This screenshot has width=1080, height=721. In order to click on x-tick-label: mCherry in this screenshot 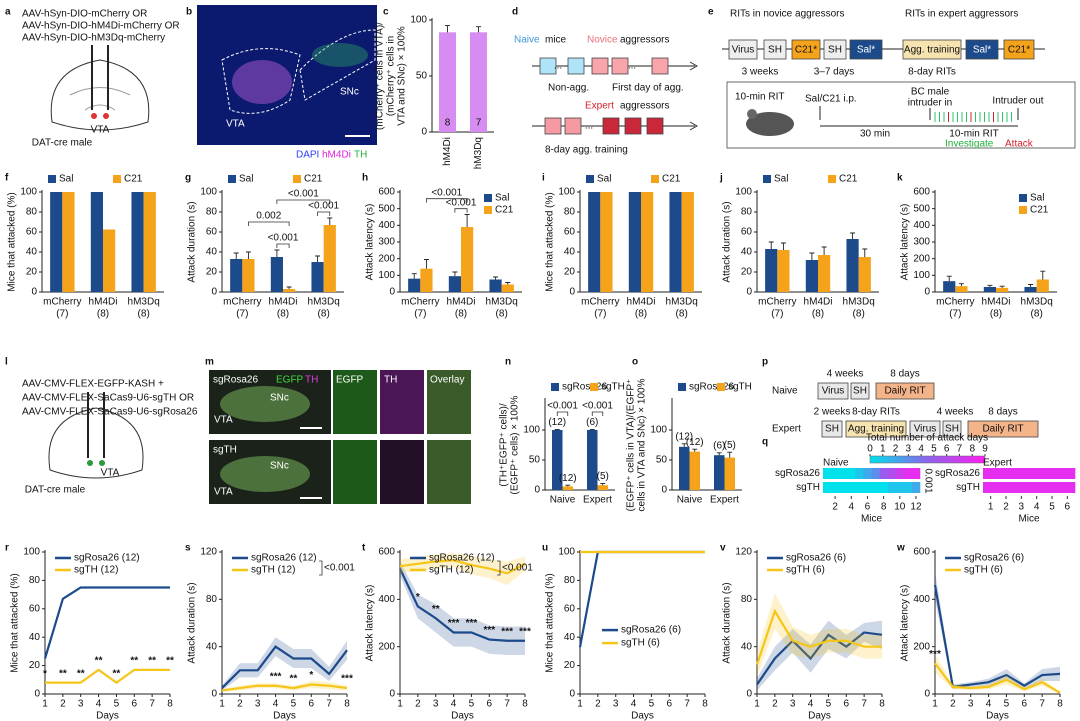, I will do `click(955, 302)`.